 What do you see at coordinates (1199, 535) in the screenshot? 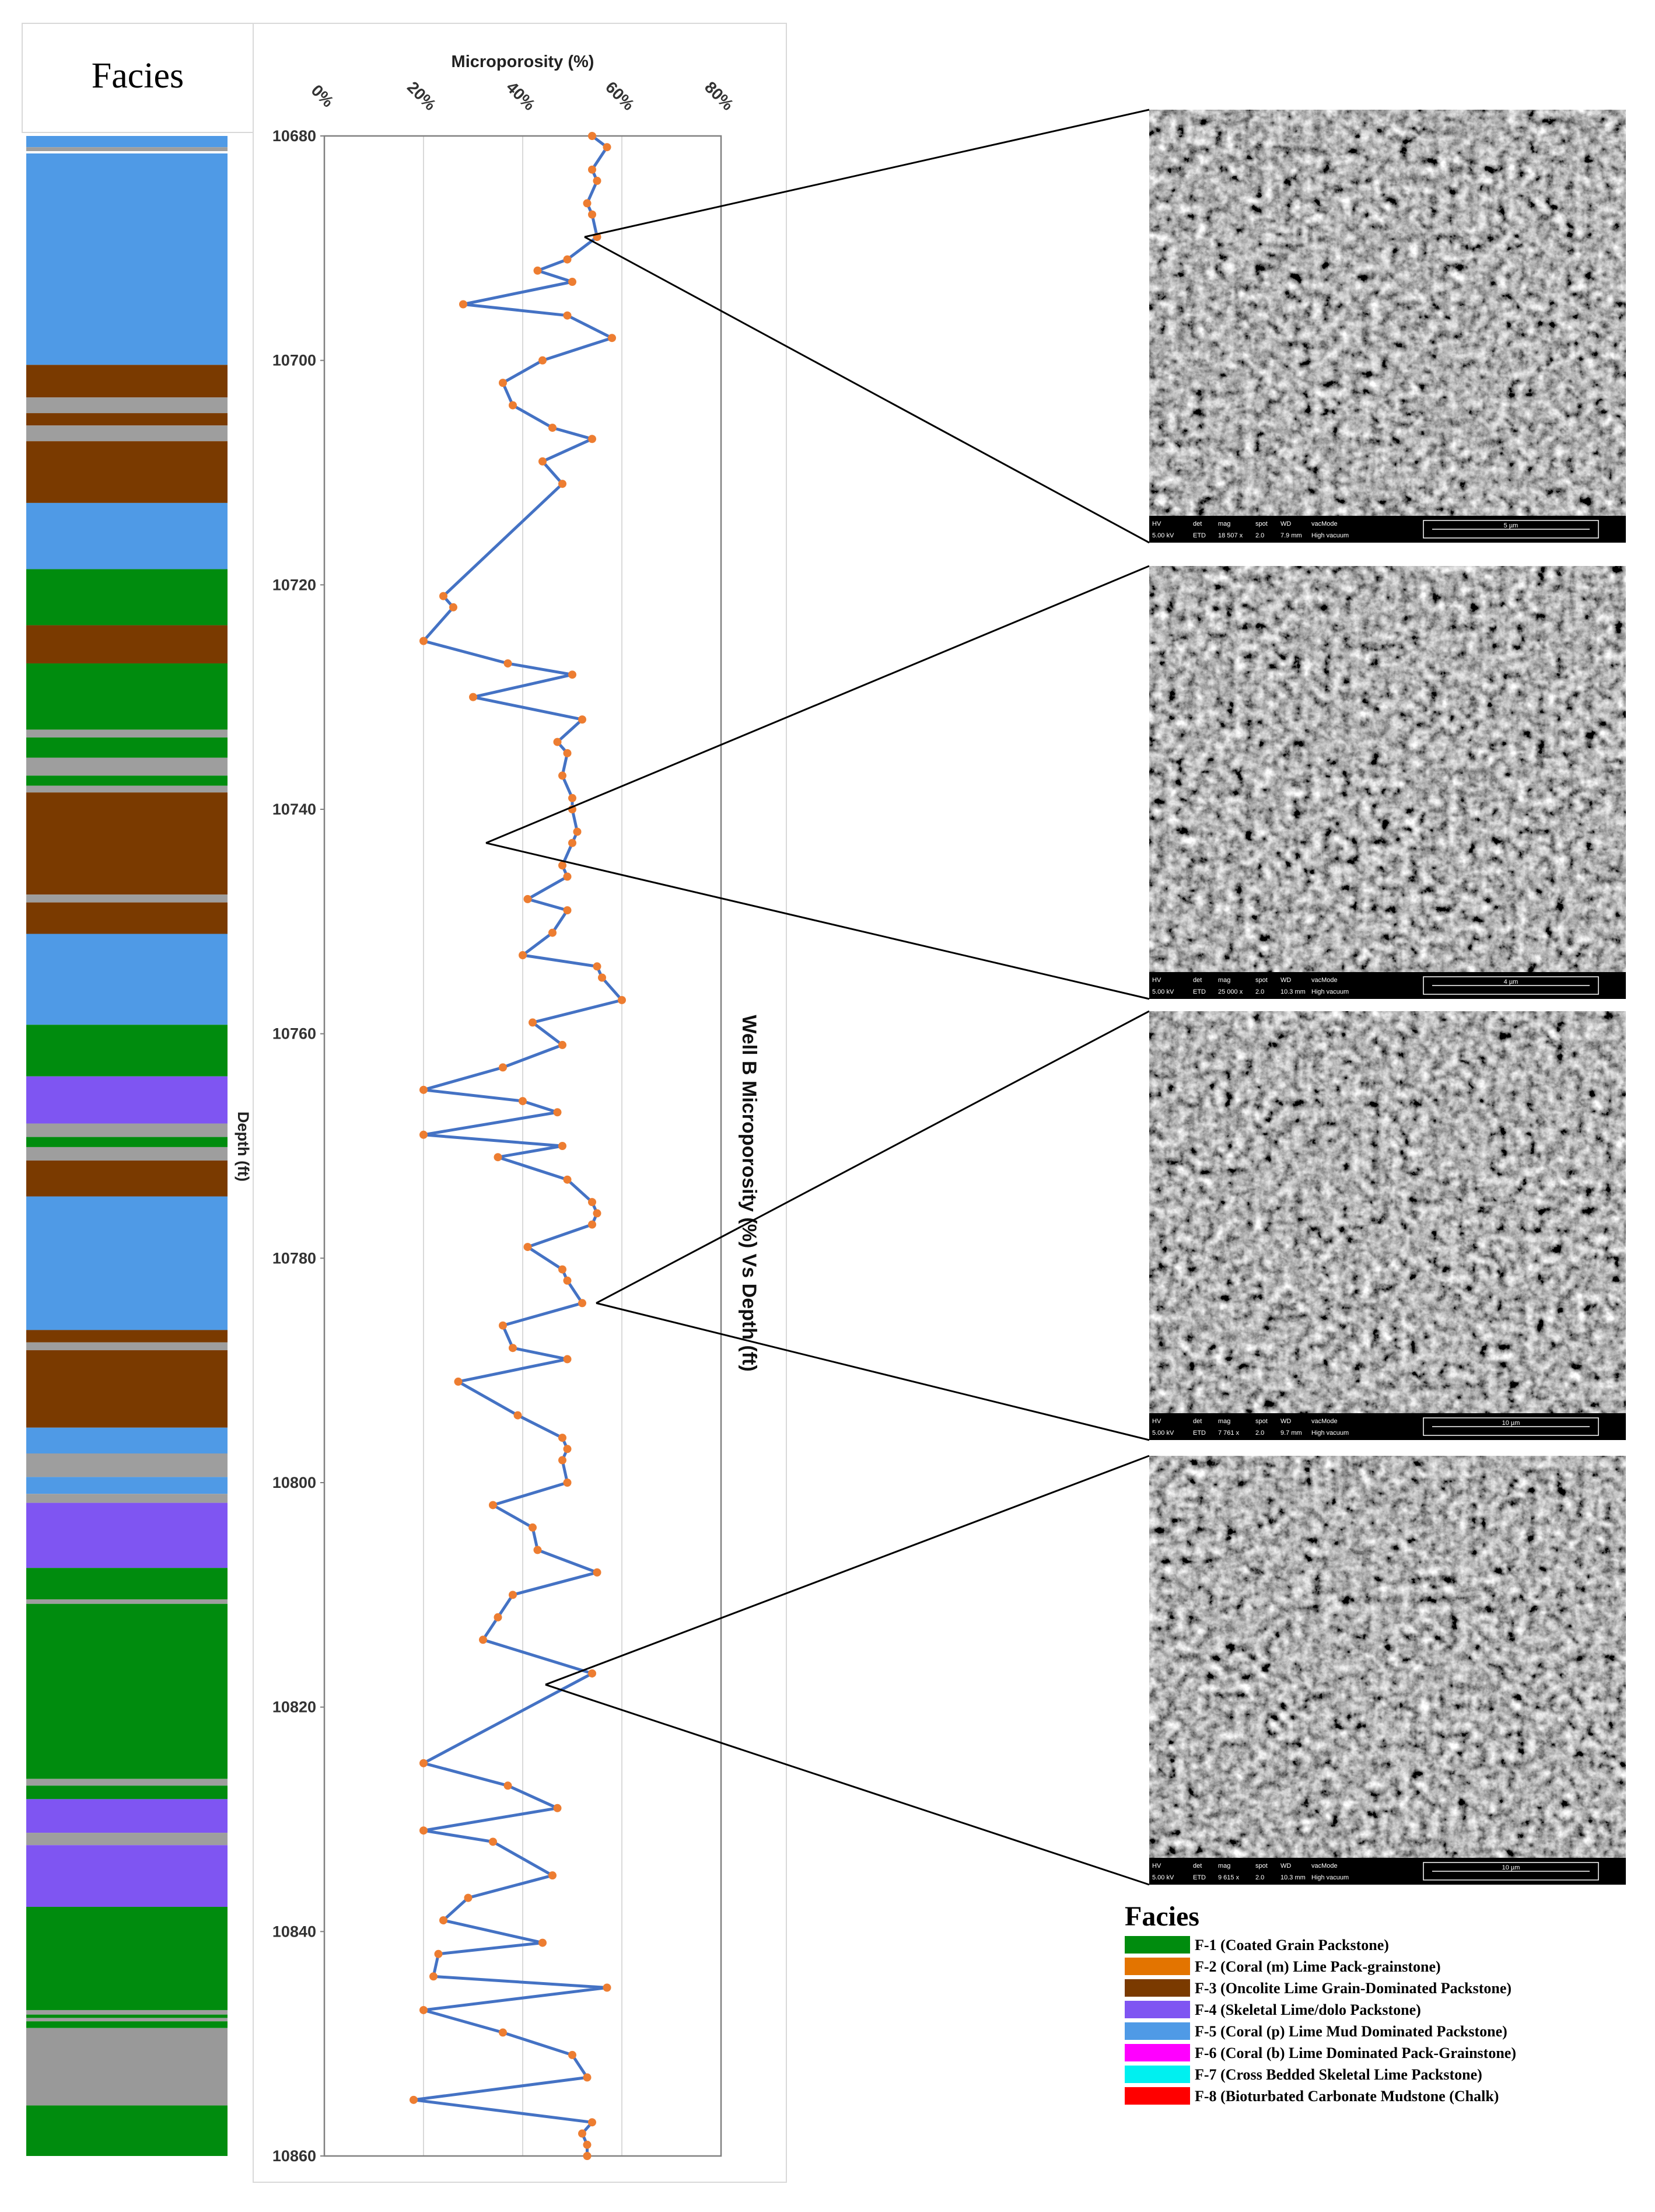
I see `sem-value-label: ETD` at bounding box center [1199, 535].